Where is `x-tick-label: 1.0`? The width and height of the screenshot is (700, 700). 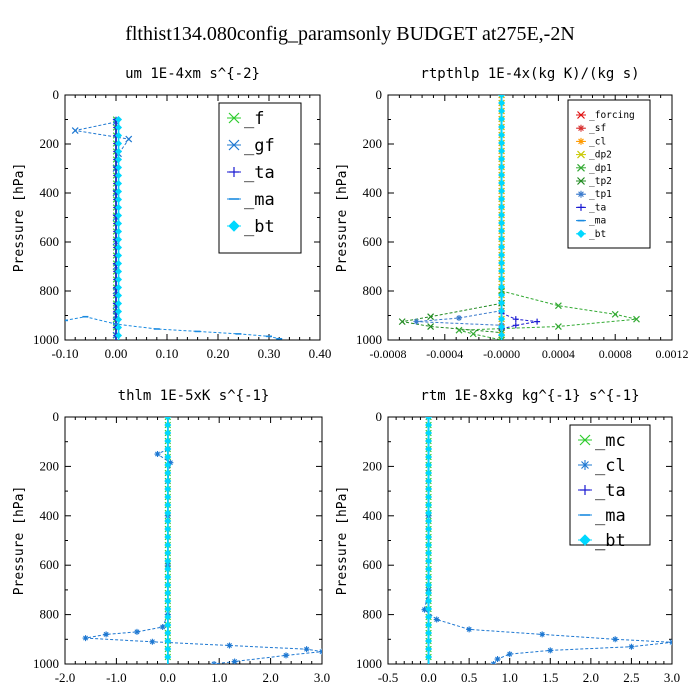
x-tick-label: 1.0 is located at coordinates (510, 677).